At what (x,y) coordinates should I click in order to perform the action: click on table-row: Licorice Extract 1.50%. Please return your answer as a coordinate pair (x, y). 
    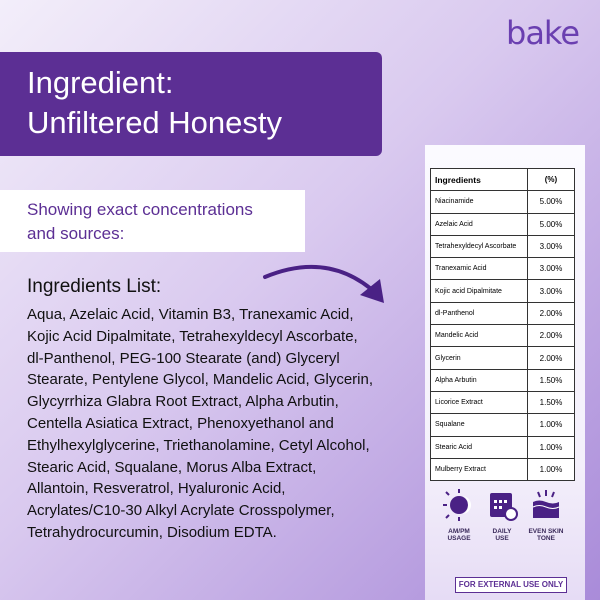
    Looking at the image, I should click on (502, 402).